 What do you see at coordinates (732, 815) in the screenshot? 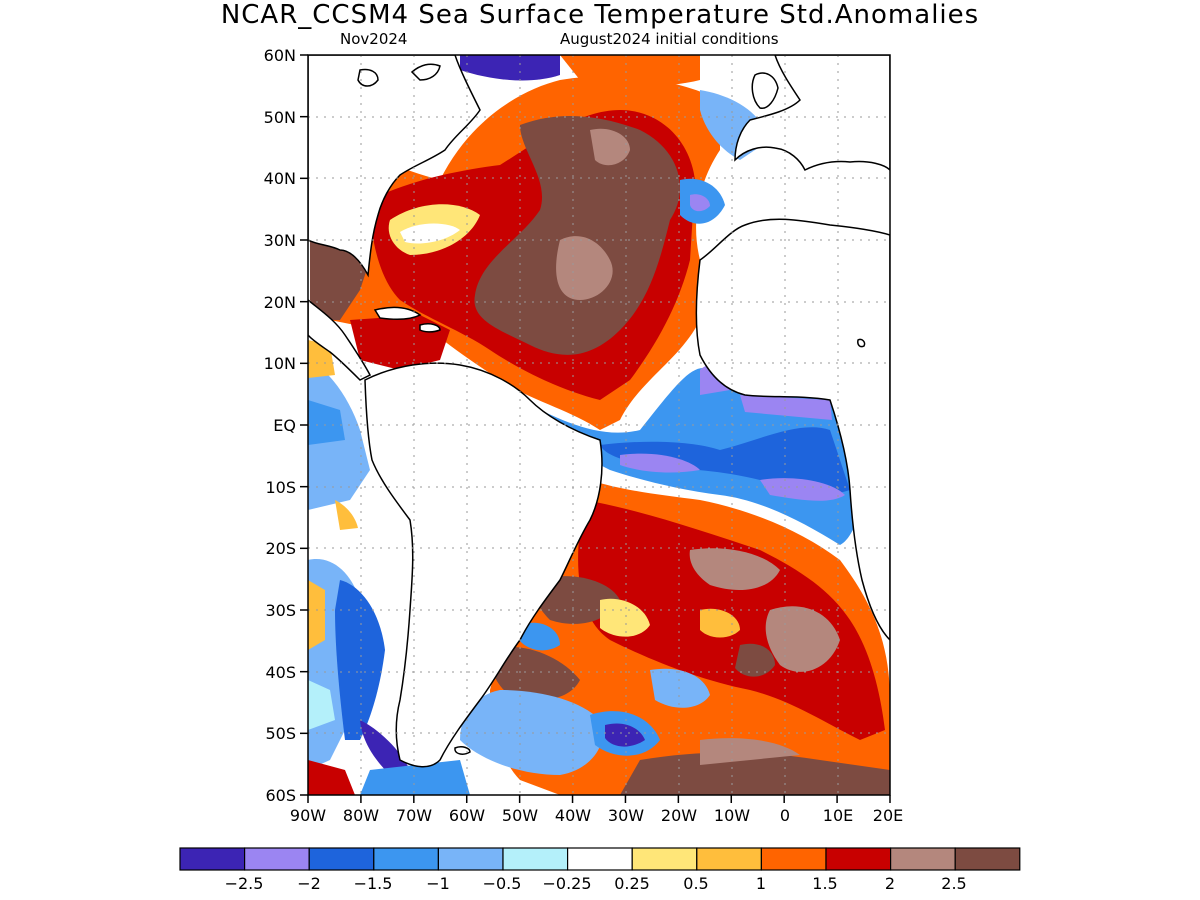
I see `lon-label: 10W` at bounding box center [732, 815].